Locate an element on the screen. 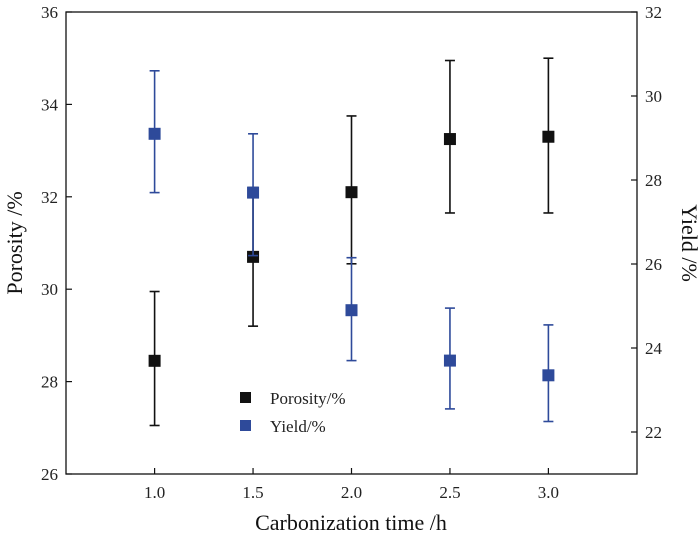  right-y-tick-label: 26 is located at coordinates (653, 264).